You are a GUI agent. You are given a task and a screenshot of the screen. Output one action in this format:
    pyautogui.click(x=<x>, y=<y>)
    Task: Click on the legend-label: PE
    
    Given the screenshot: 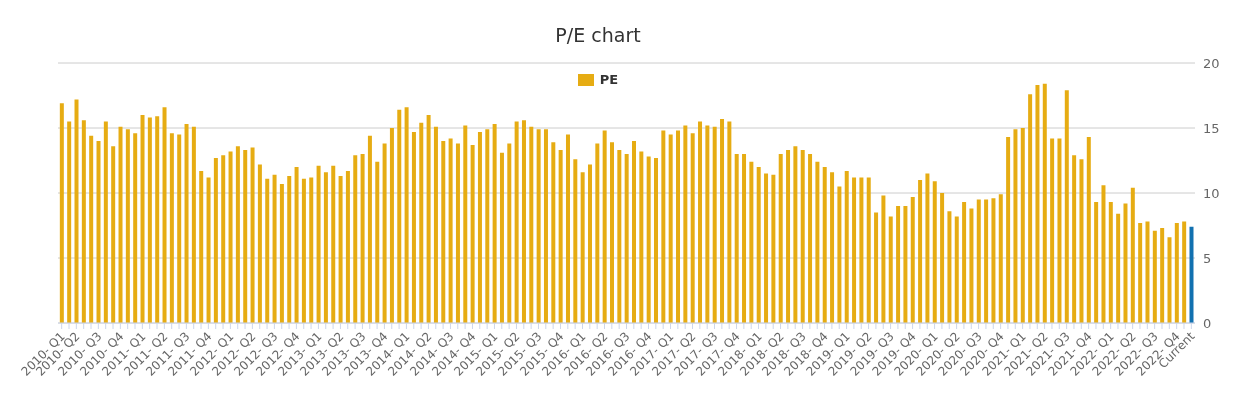 What is the action you would take?
    pyautogui.click(x=609, y=79)
    